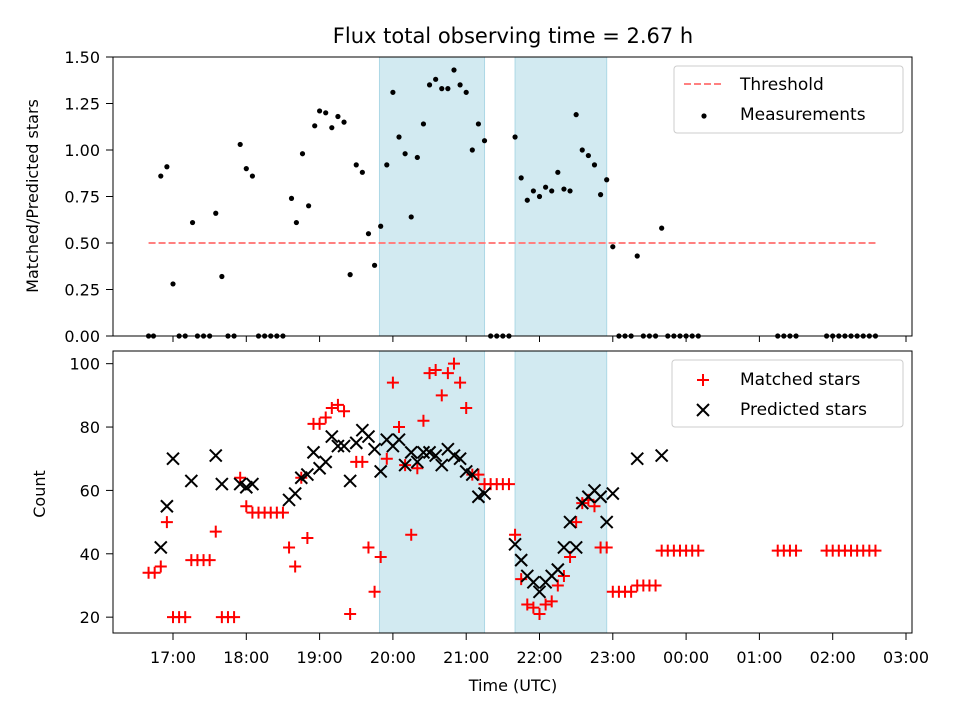 The image size is (960, 720). Describe the element at coordinates (82, 243) in the screenshot. I see `top-y-tick-label: 0.50` at that location.